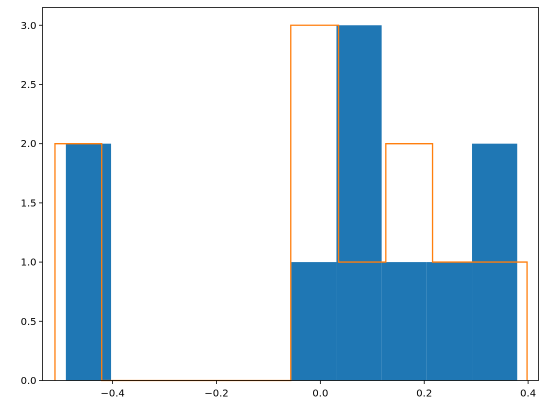  What do you see at coordinates (320, 394) in the screenshot?
I see `x-tick-label: 0.0` at bounding box center [320, 394].